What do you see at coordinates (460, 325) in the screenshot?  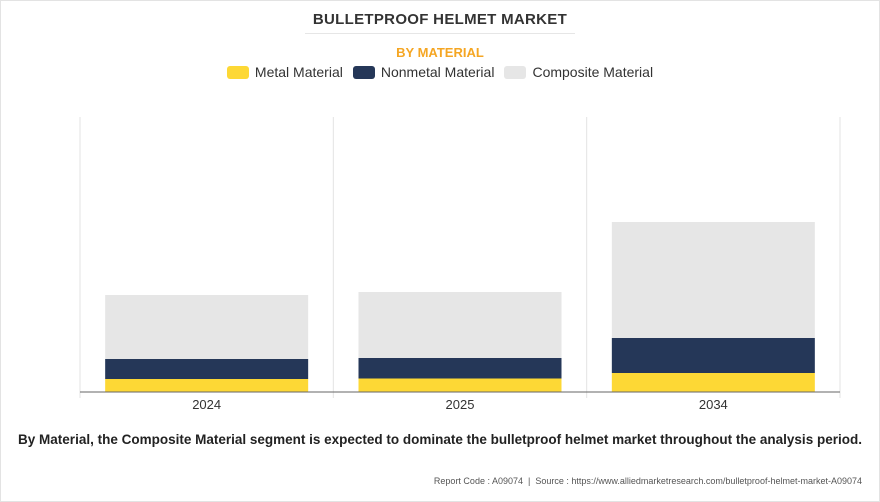 I see `bar-segment-2025-composite-material` at bounding box center [460, 325].